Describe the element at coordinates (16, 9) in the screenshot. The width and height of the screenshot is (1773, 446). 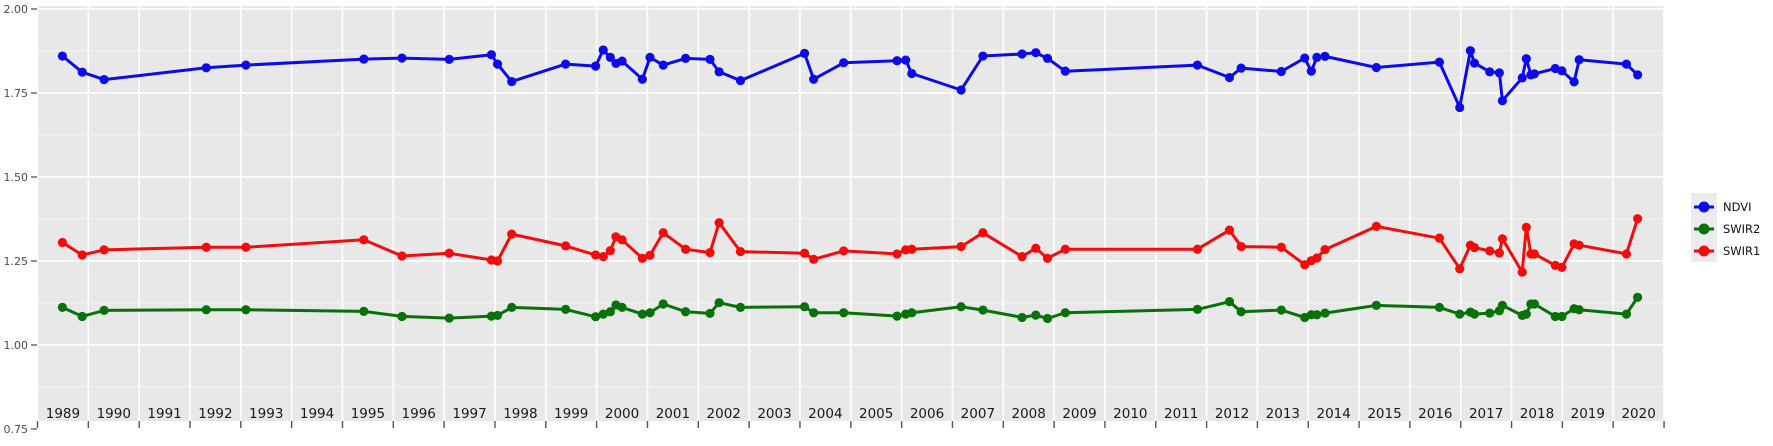
I see `y-axis-tick-label: 2.00` at that location.